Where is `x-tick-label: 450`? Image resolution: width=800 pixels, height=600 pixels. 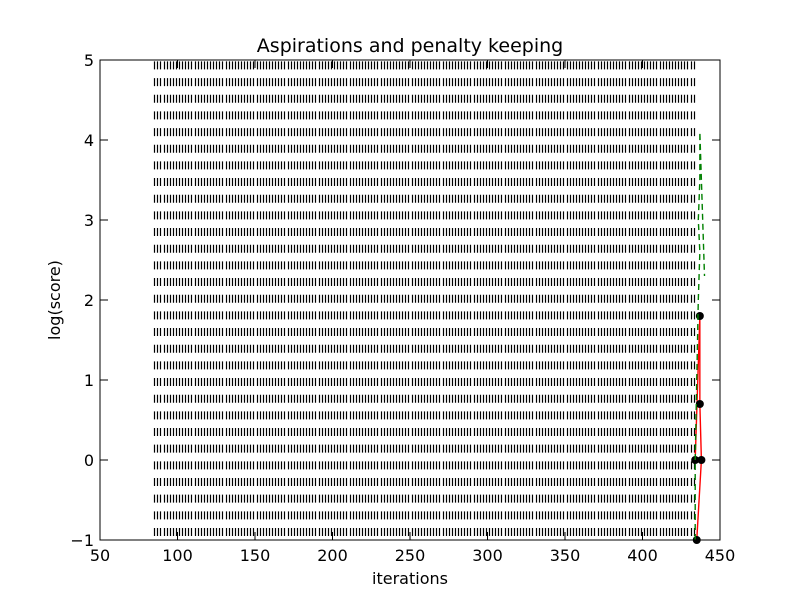
x-tick-label: 450 is located at coordinates (720, 555).